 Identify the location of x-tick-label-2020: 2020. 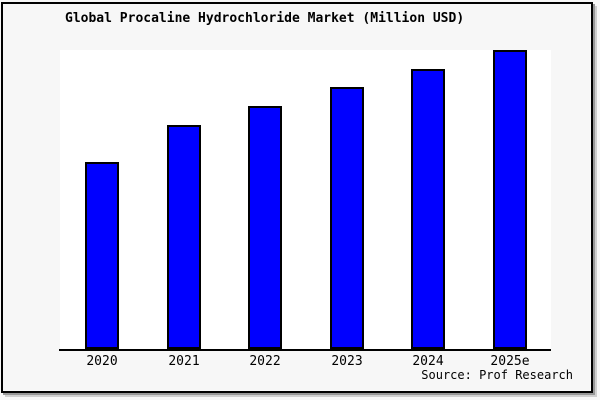
(102, 361).